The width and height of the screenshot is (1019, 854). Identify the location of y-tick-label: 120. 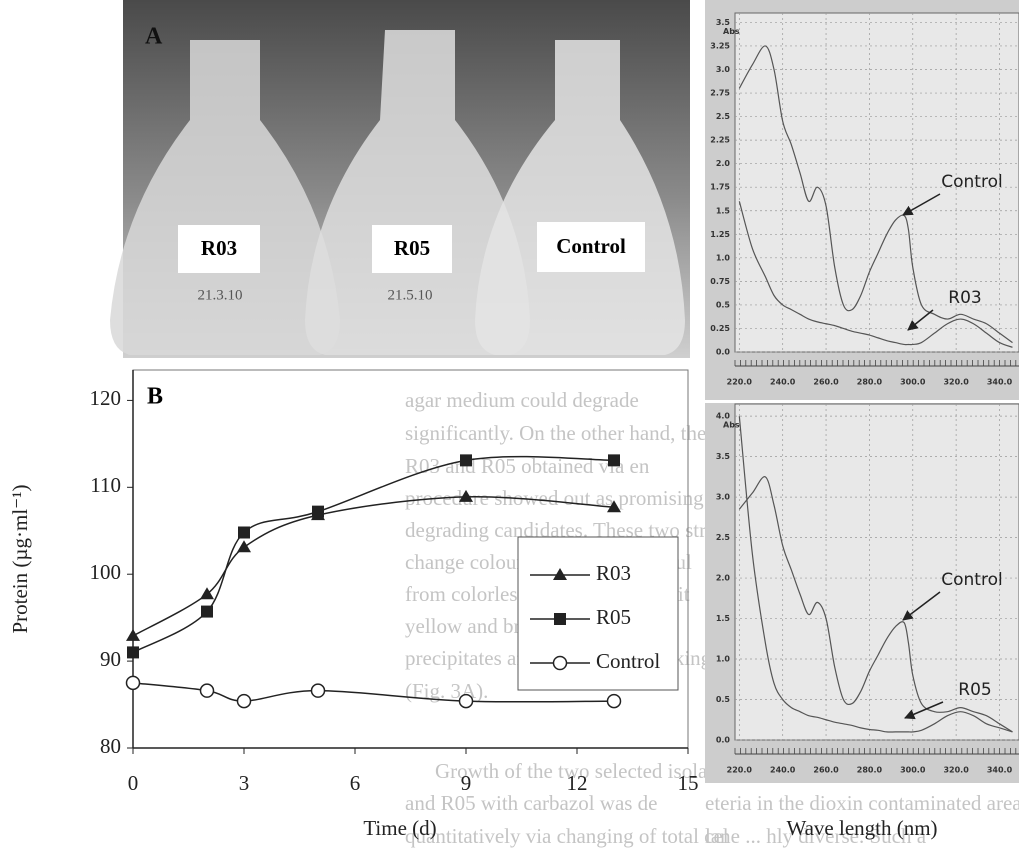
(106, 398).